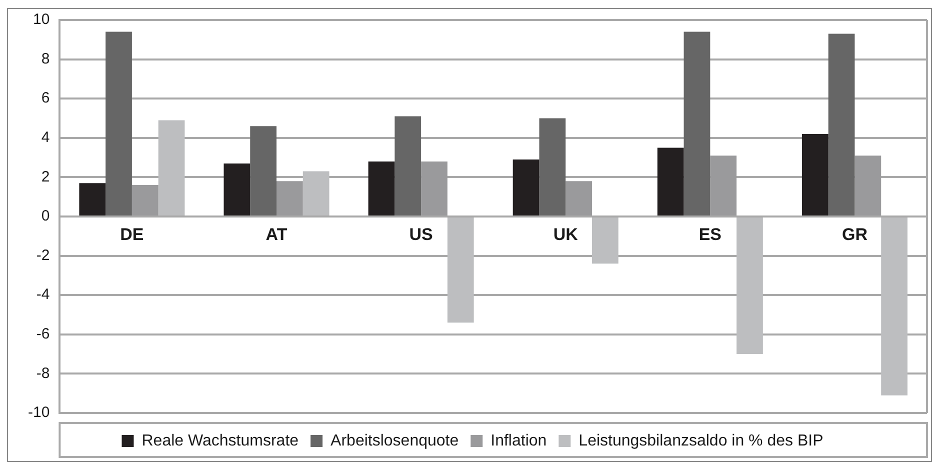 The height and width of the screenshot is (471, 941). What do you see at coordinates (421, 234) in the screenshot?
I see `x-tick-label: US` at bounding box center [421, 234].